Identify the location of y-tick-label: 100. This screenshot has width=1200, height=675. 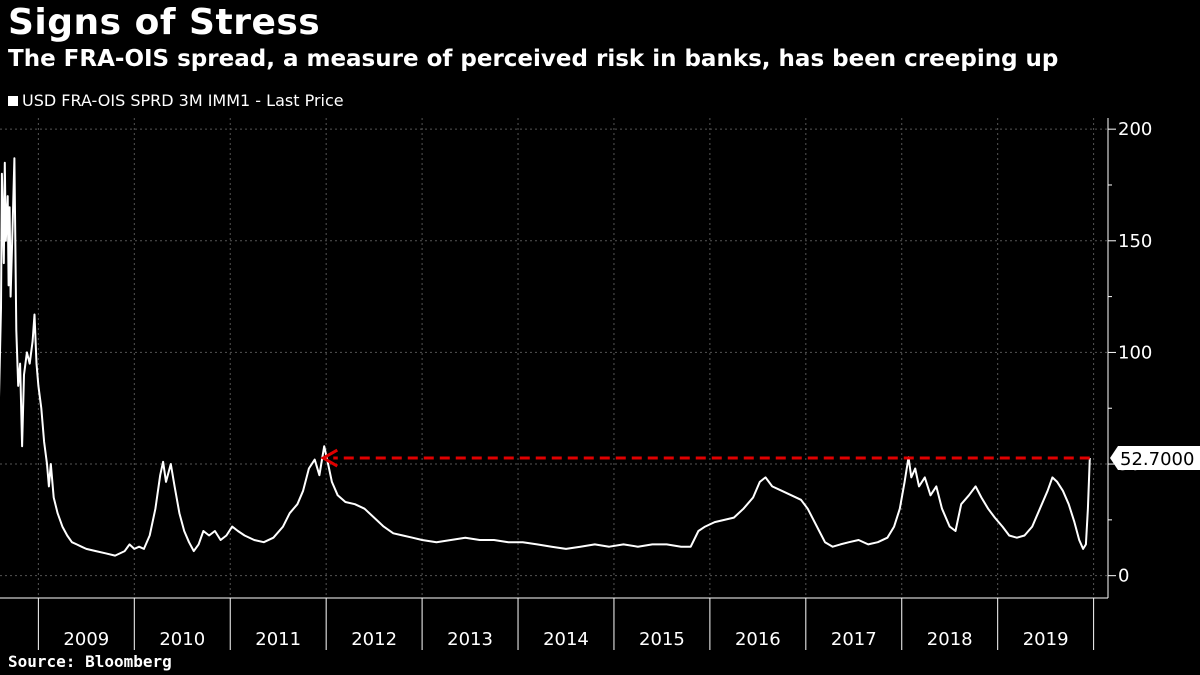
(1135, 352).